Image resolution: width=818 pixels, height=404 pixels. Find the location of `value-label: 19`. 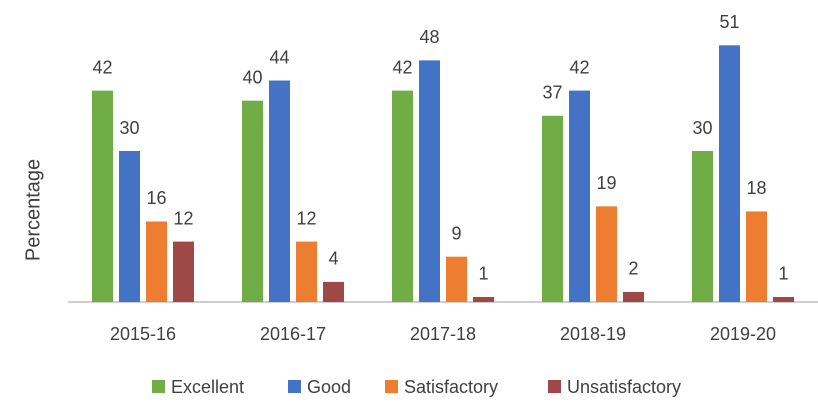

value-label: 19 is located at coordinates (606, 183).